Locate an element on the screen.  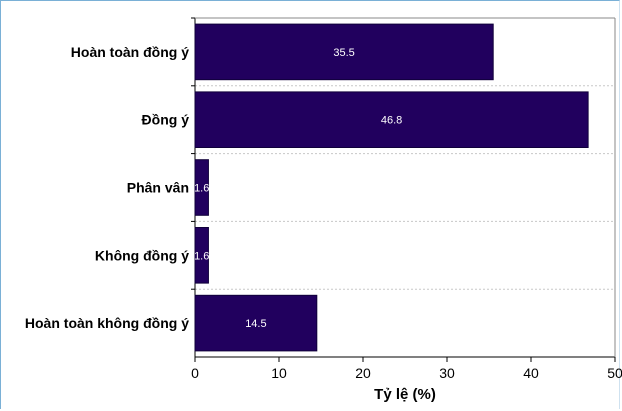
x-tick-label: 10 is located at coordinates (279, 373).